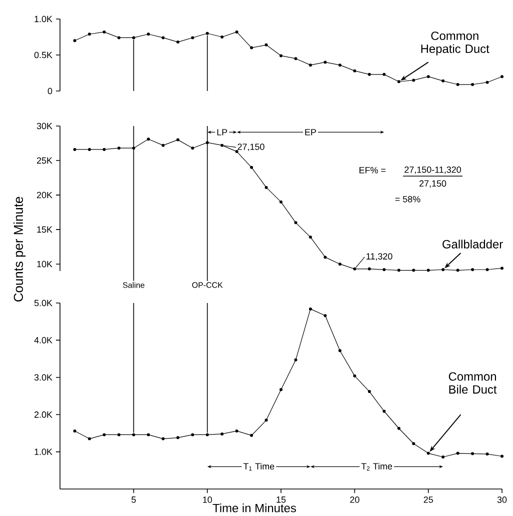 The height and width of the screenshot is (516, 513). I want to click on x-tick-label: 30, so click(502, 499).